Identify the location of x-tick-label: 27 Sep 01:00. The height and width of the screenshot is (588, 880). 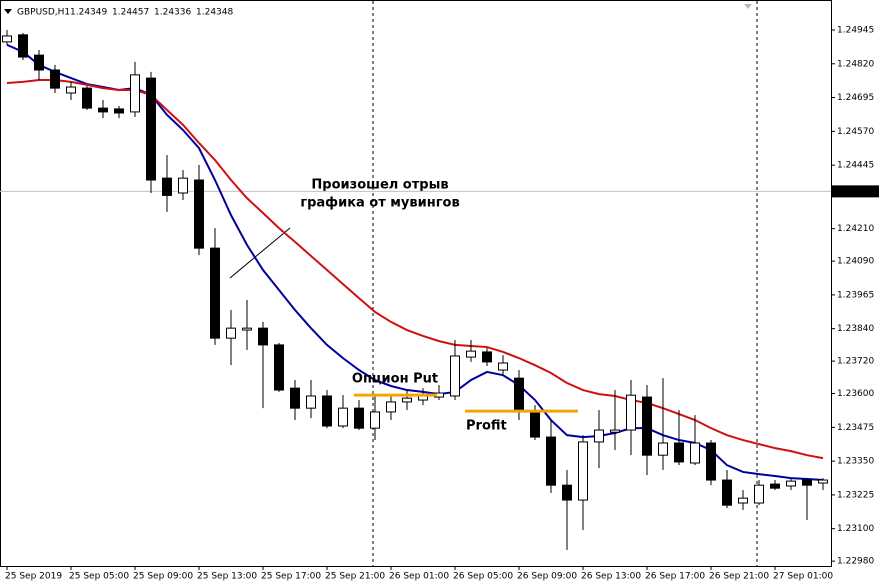
(803, 577).